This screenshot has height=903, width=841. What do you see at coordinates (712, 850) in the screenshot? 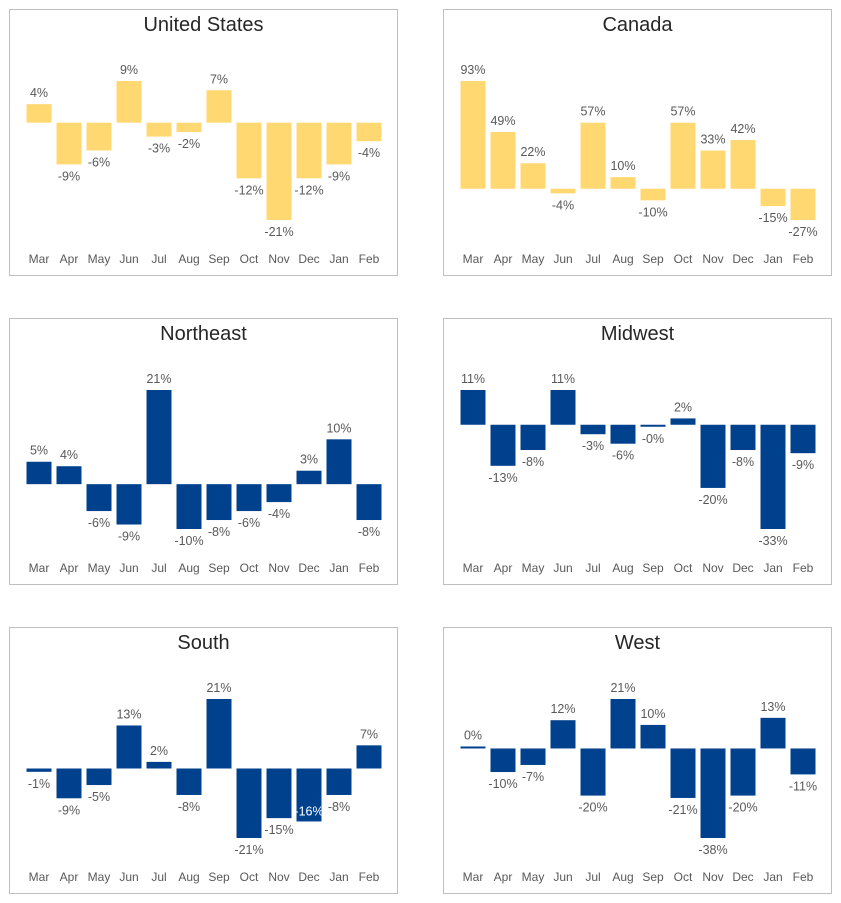
I see `data-label: -38%` at bounding box center [712, 850].